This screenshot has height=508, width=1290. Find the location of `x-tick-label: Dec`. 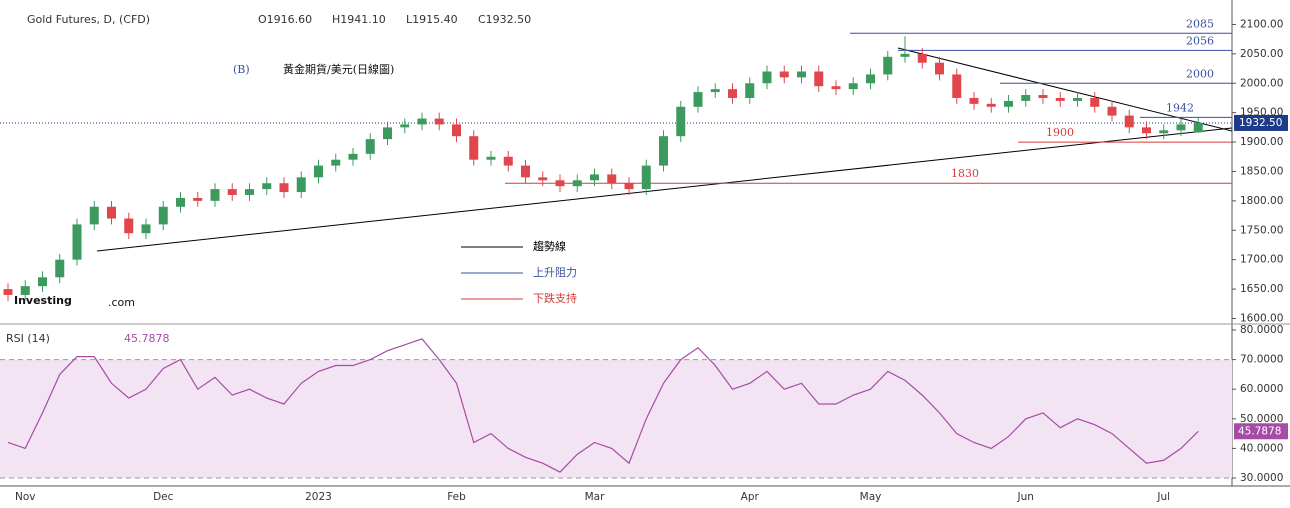

x-tick-label: Dec is located at coordinates (163, 497).